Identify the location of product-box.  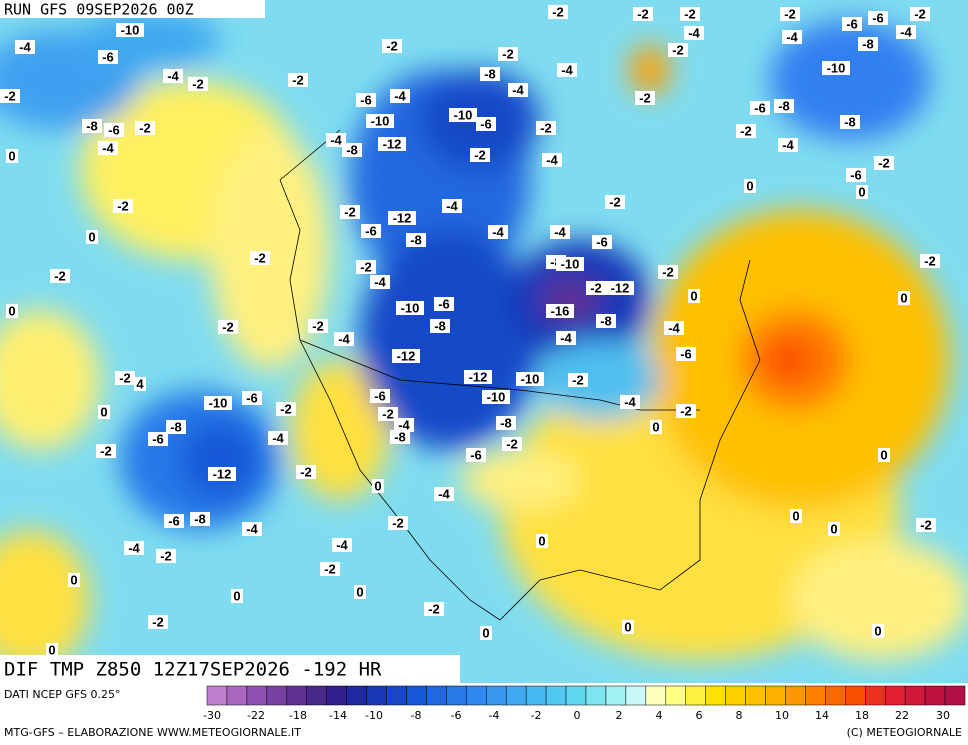
(230, 669).